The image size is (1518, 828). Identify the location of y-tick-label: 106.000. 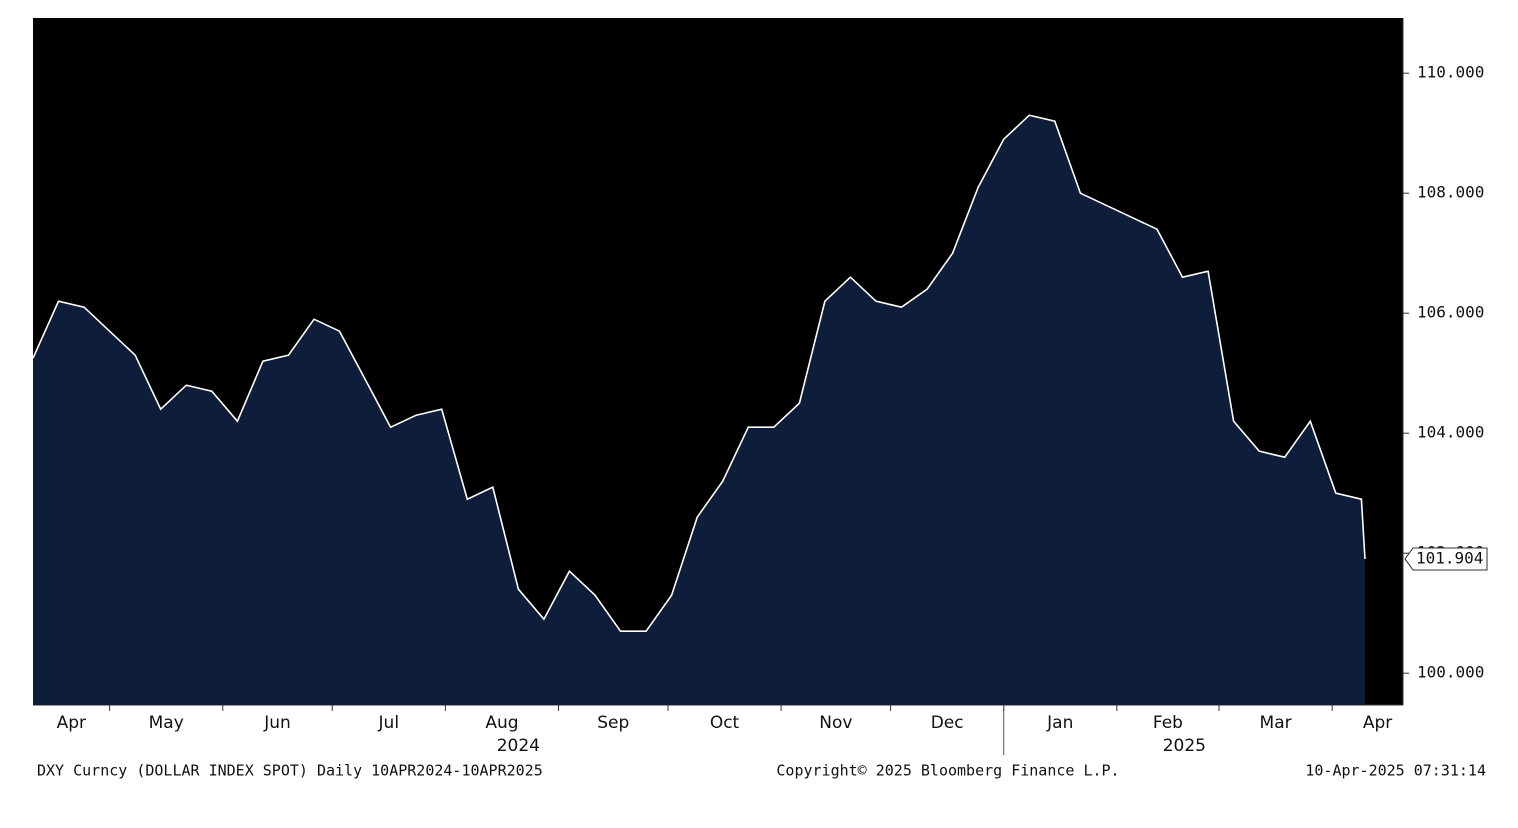
(1450, 312).